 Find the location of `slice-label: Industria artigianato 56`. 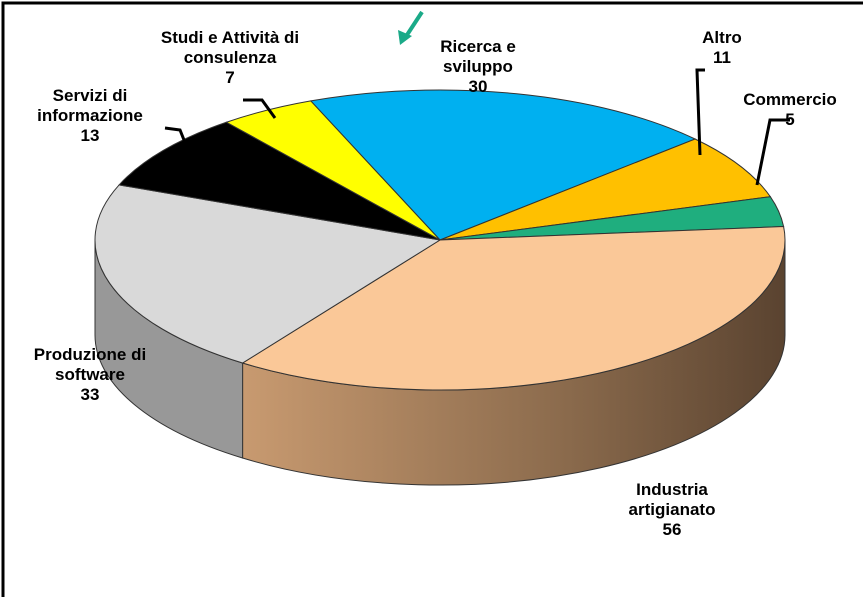

slice-label: Industria artigianato 56 is located at coordinates (672, 510).